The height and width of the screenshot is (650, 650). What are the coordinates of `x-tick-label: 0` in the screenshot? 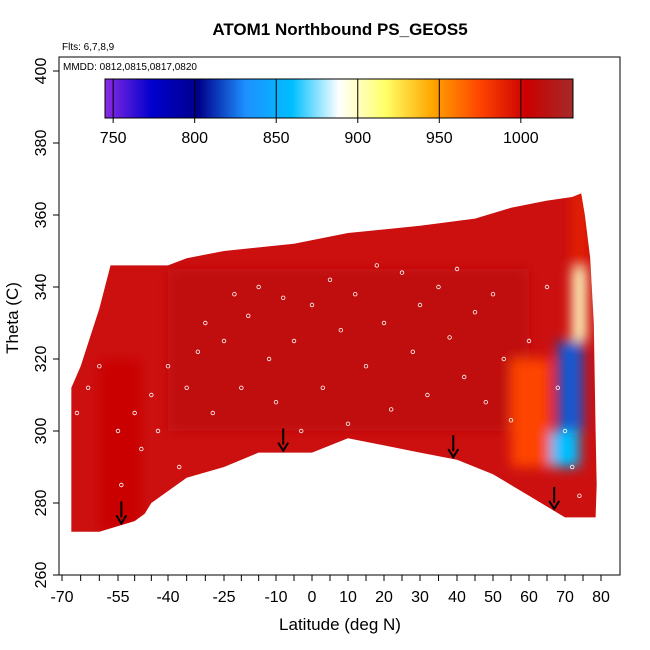 It's located at (312, 597).